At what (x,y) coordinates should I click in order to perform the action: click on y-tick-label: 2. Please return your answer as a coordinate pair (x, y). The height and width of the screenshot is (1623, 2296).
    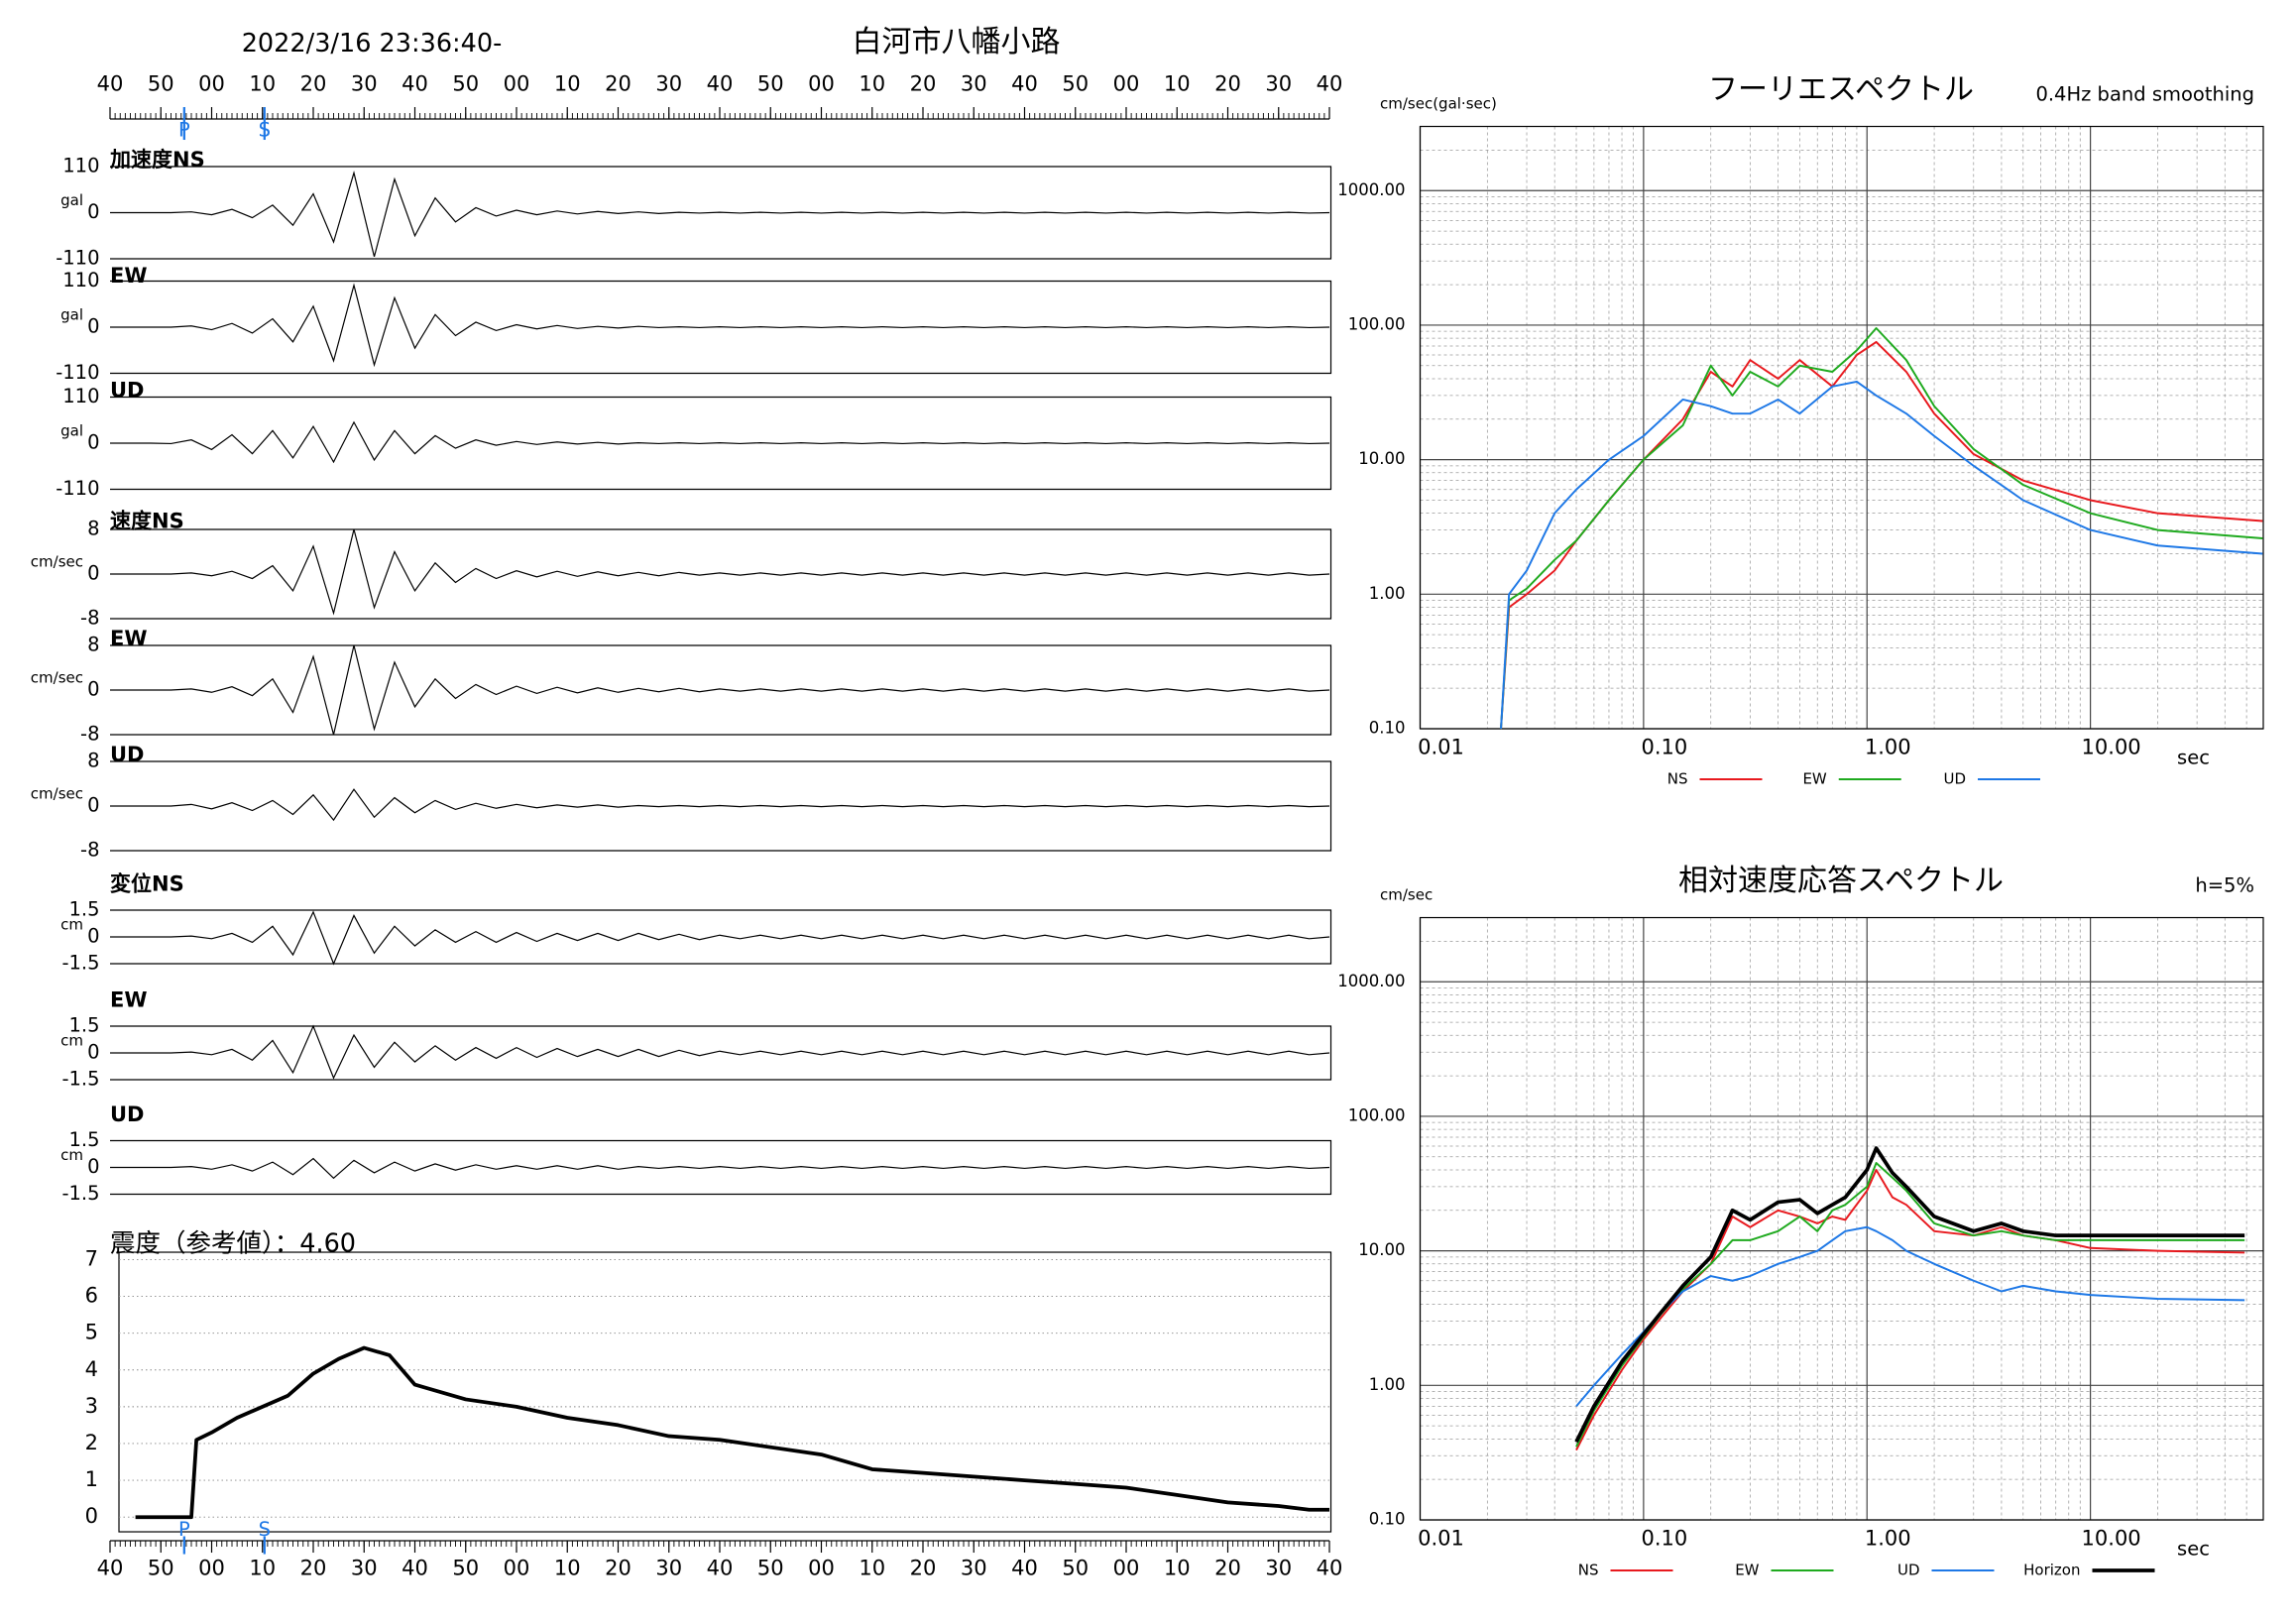
    Looking at the image, I should click on (92, 1442).